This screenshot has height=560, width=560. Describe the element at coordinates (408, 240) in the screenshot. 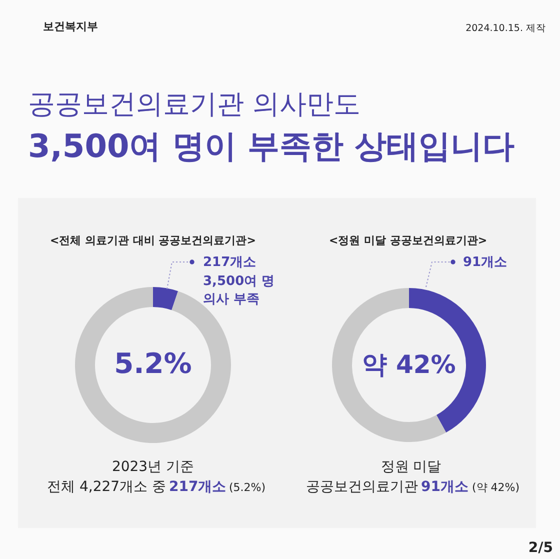

I see `chart-title: <정원 미달 공공보건의료기관>` at that location.